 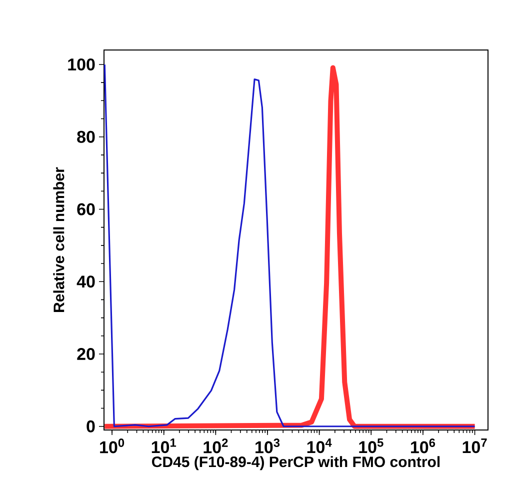 I want to click on x-tick-label: 10$^{0}$, so click(x=112, y=446).